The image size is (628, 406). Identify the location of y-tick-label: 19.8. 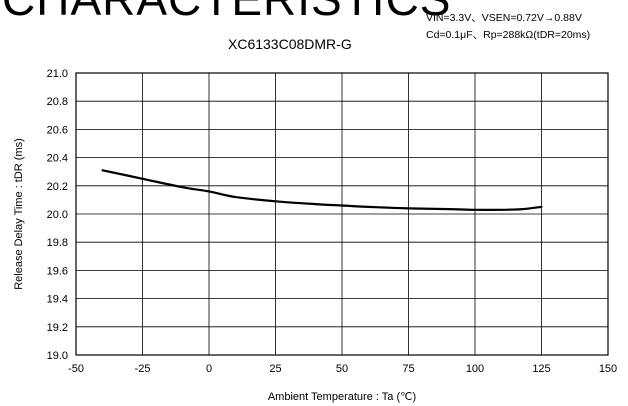
(57, 243).